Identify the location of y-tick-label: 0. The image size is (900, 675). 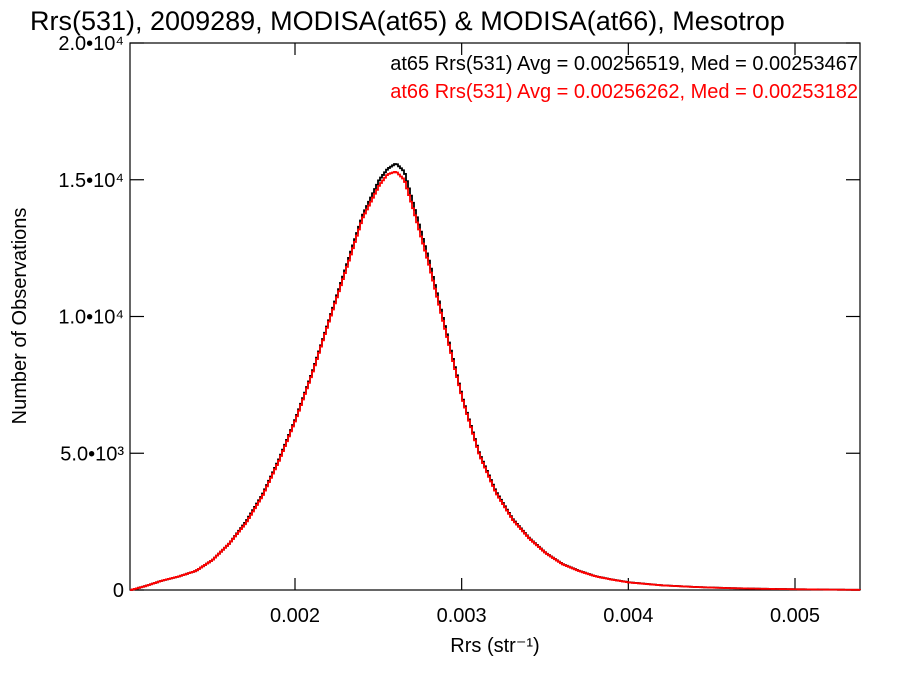
(118, 591).